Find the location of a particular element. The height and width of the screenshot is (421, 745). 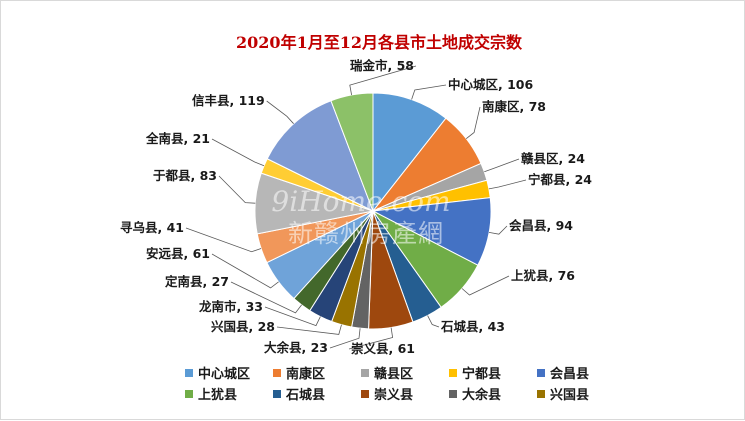

data-label: 石城县, 43 is located at coordinates (472, 326).